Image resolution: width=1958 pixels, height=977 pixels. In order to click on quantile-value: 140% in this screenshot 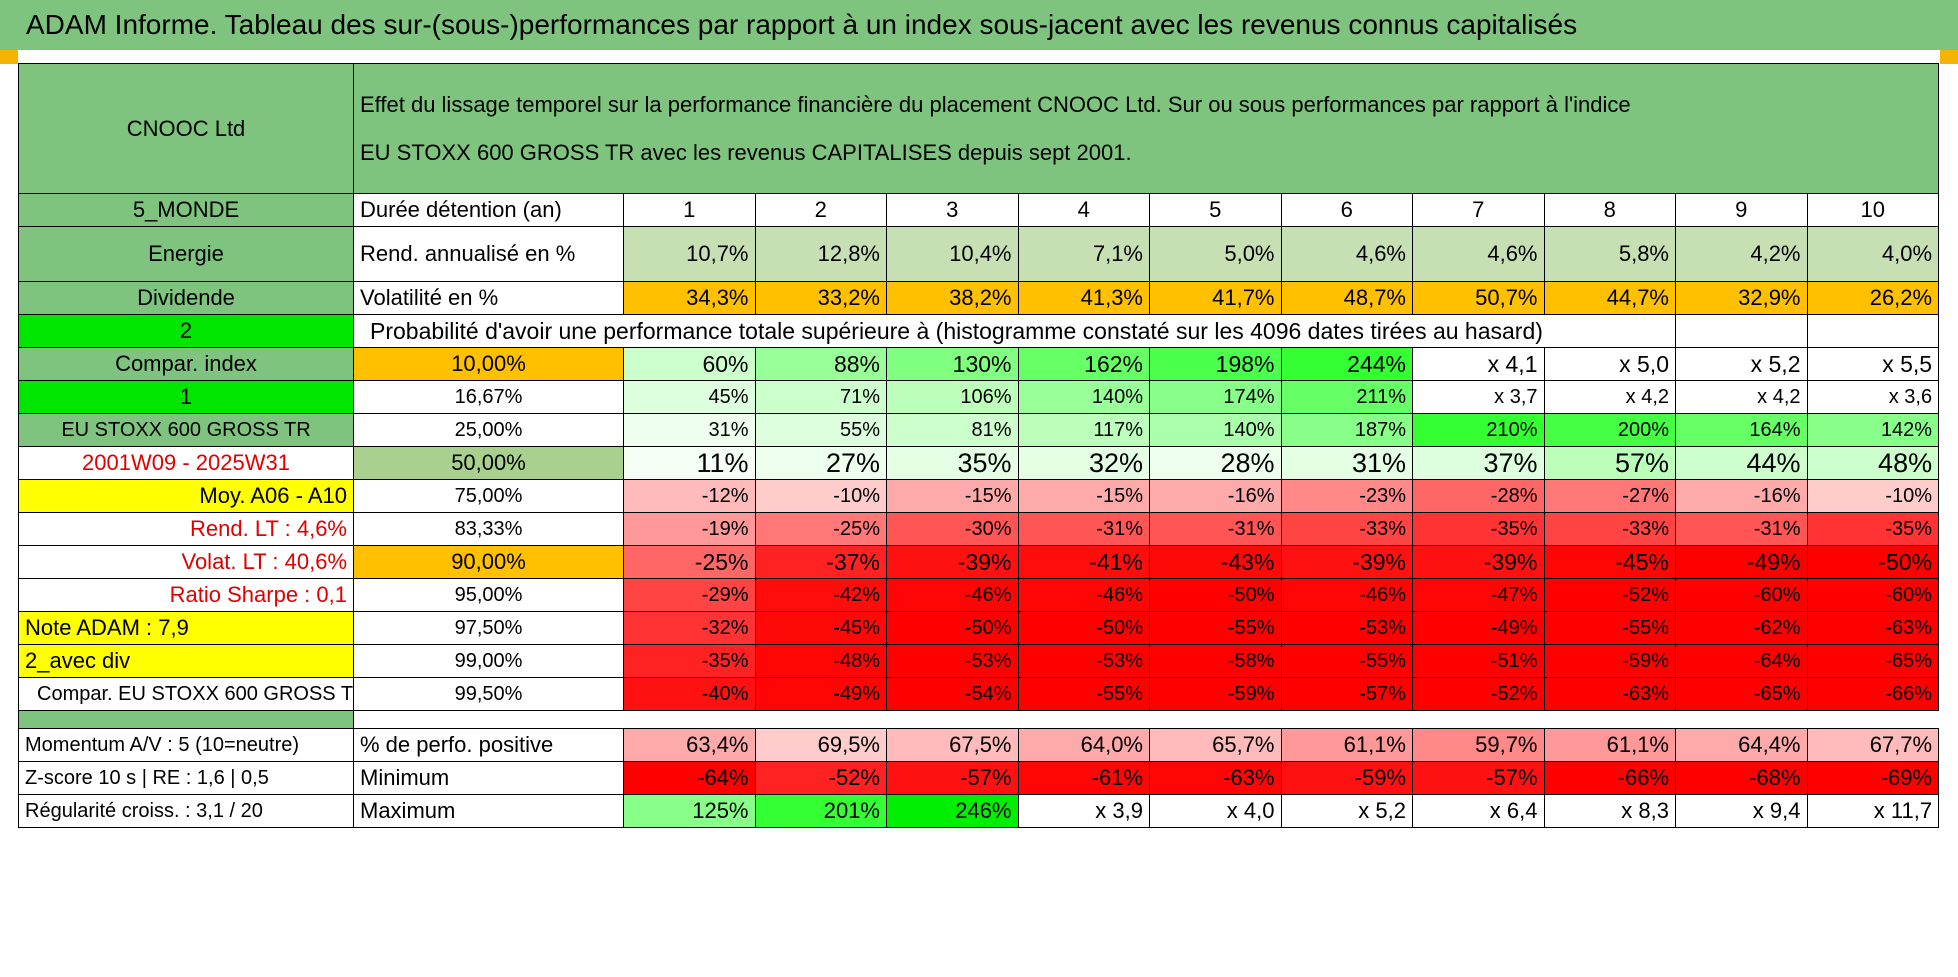, I will do `click(1083, 397)`.